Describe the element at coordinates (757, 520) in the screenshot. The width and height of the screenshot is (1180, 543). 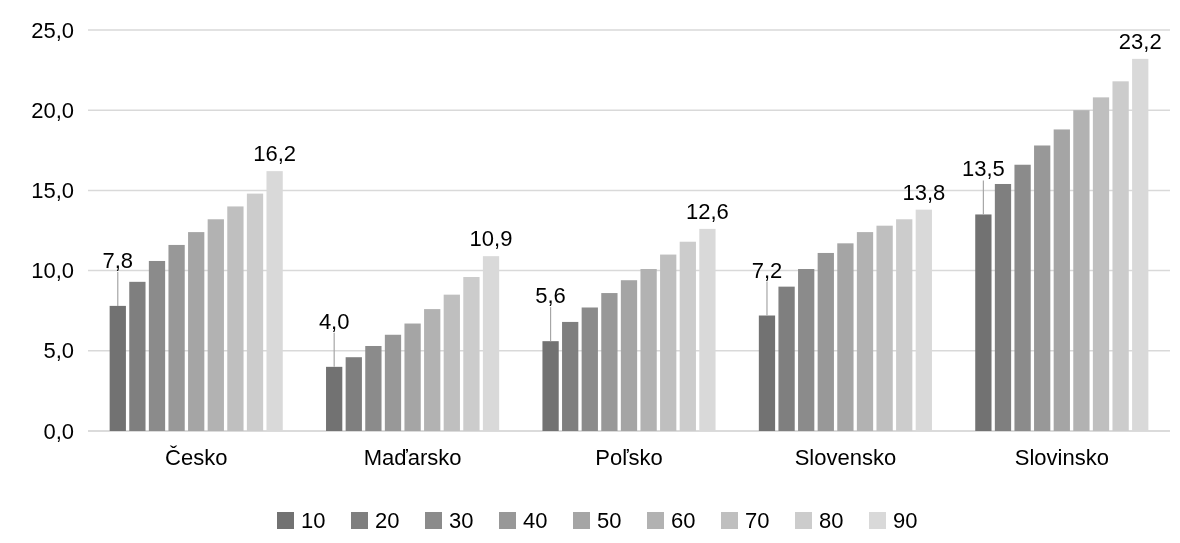
I see `legend-label: 70` at that location.